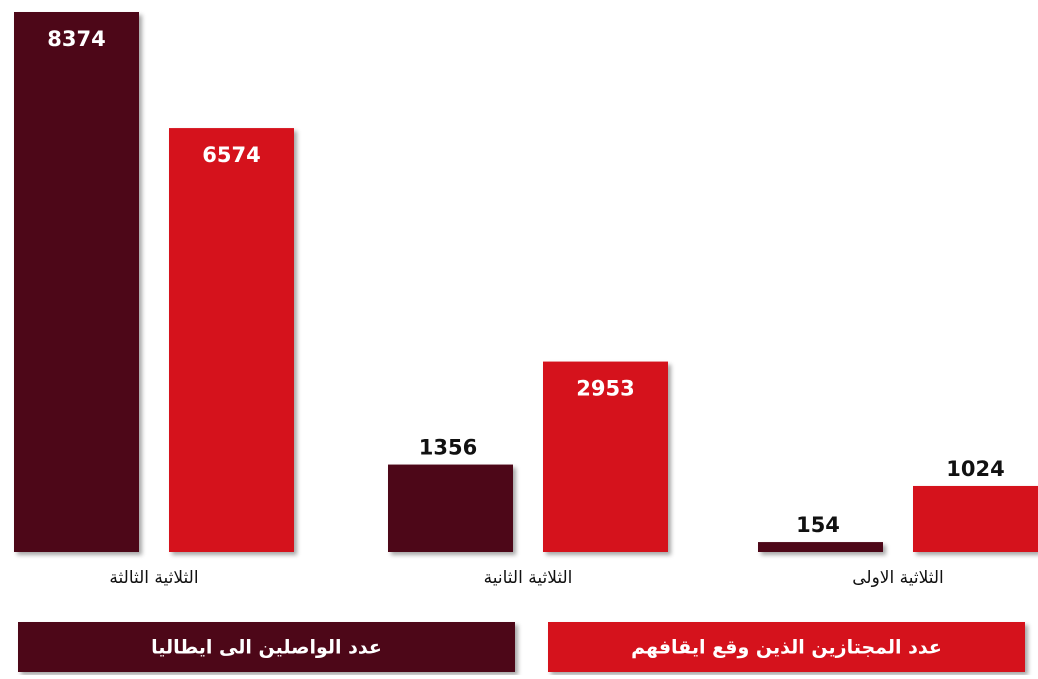 This screenshot has height=679, width=1038. Describe the element at coordinates (153, 578) in the screenshot. I see `x-tick-label: الثلاثية الثالثة` at that location.